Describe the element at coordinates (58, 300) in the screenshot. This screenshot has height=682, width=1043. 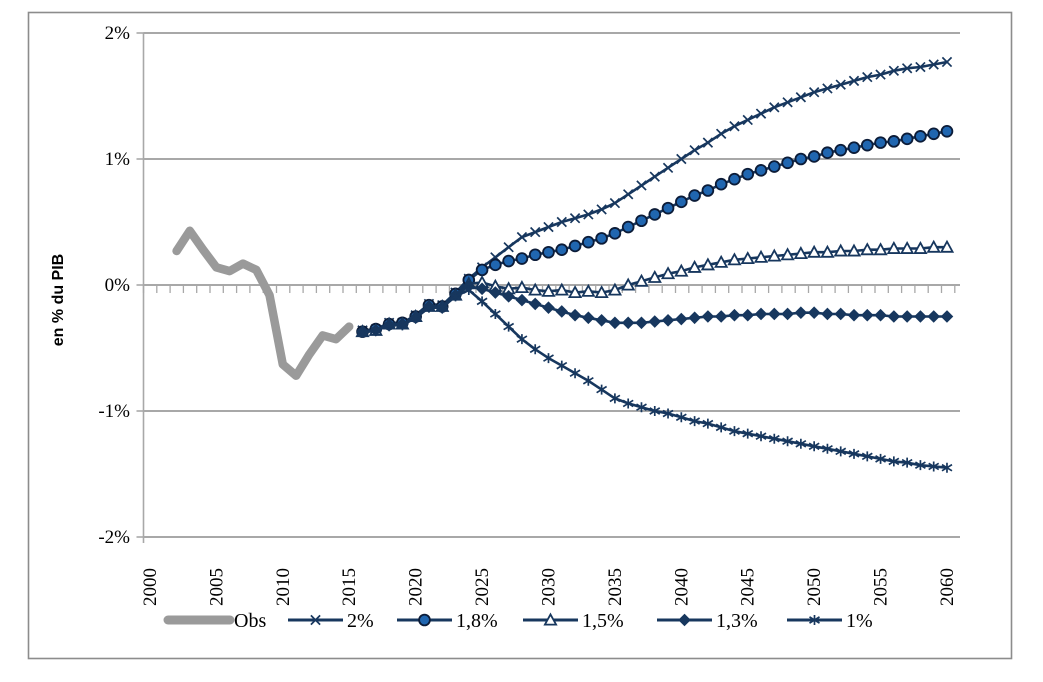
I see `y-axis-title: en % du PIB` at that location.